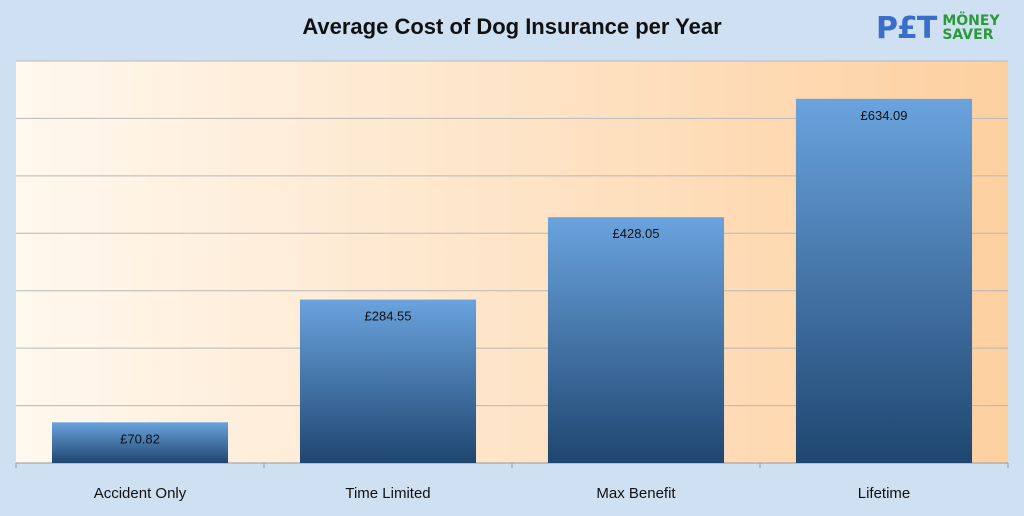  What do you see at coordinates (906, 28) in the screenshot?
I see `logo-pet-text: P£T` at bounding box center [906, 28].